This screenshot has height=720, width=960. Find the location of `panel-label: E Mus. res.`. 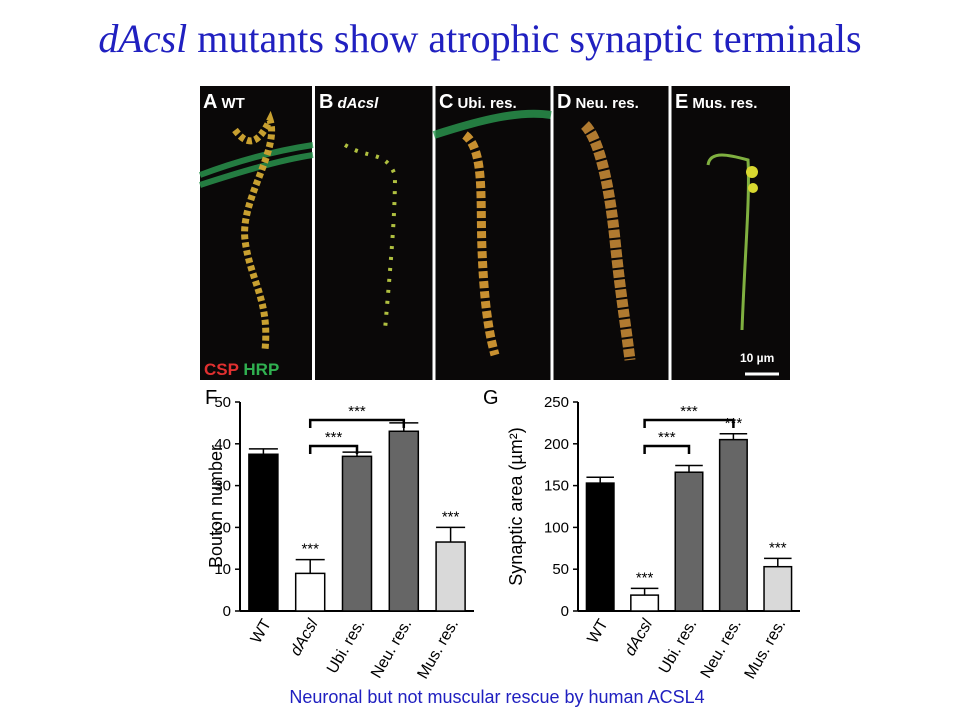

panel-label: E Mus. res. is located at coordinates (716, 102).